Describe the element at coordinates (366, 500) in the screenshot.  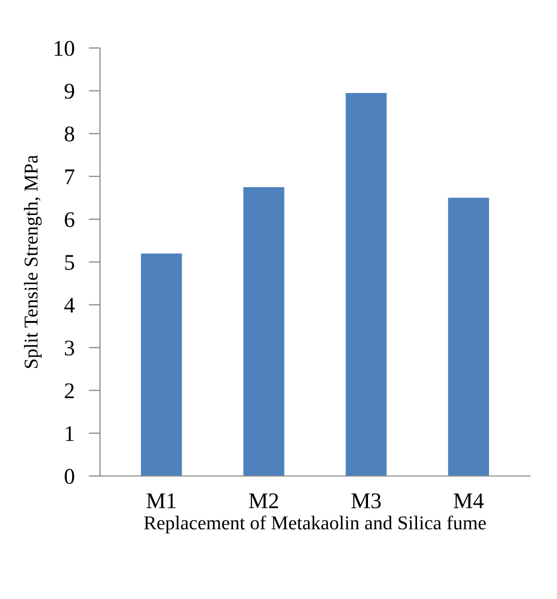
I see `x-tick-label: M3` at that location.